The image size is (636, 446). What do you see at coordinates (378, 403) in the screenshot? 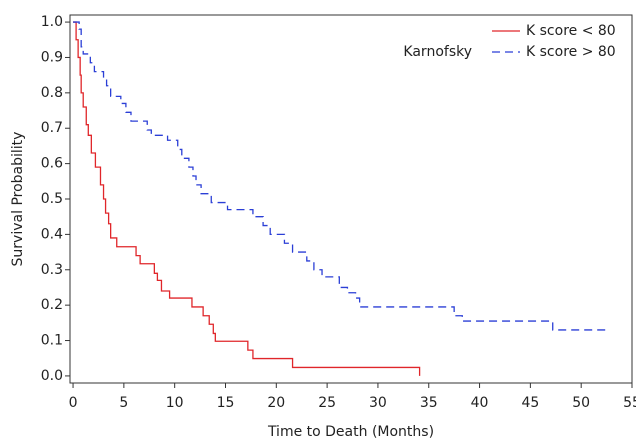
I see `x-tick-label: 30` at bounding box center [378, 403].